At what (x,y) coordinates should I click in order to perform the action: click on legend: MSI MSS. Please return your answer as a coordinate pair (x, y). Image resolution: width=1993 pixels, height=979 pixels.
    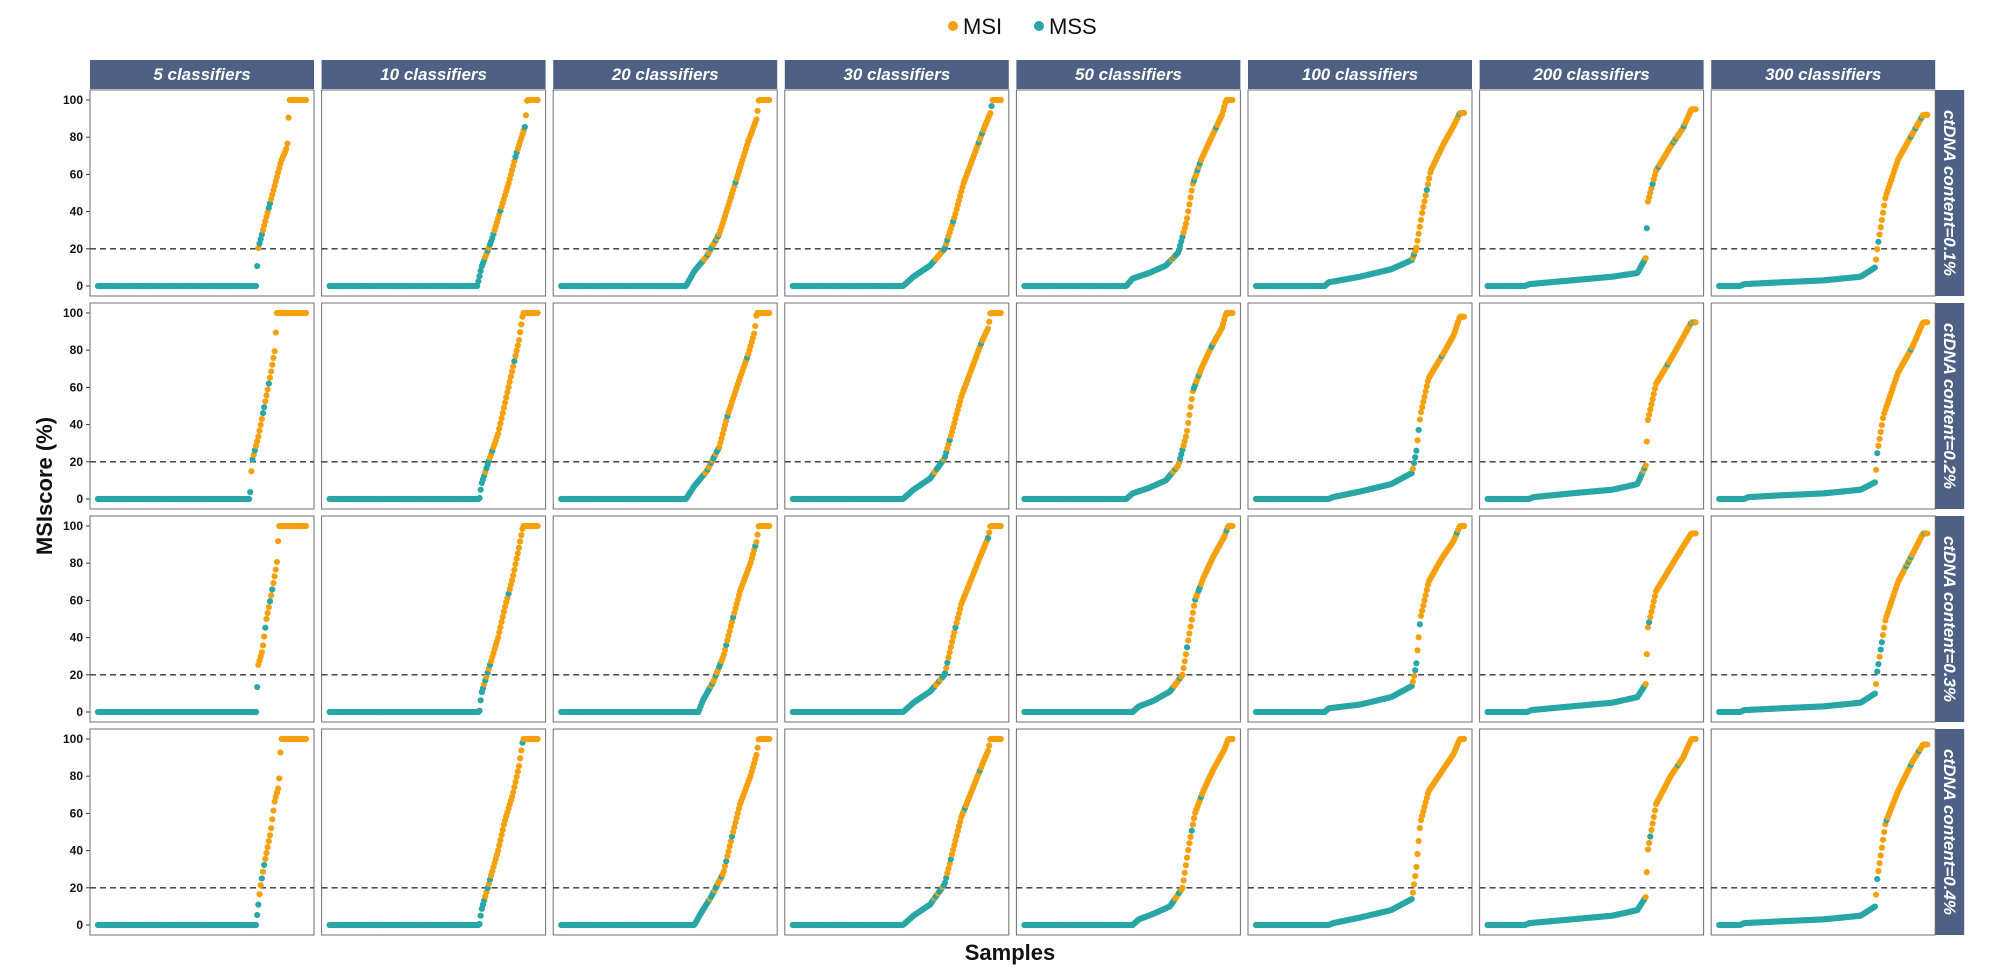
    Looking at the image, I should click on (1022, 26).